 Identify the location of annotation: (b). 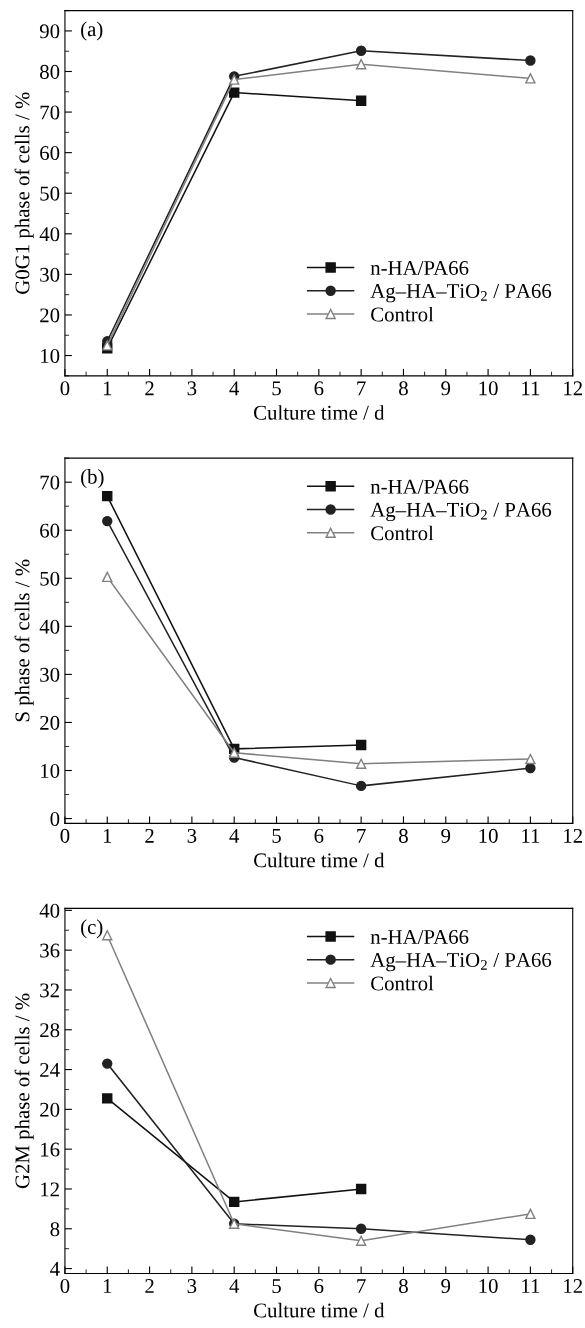
(92, 479).